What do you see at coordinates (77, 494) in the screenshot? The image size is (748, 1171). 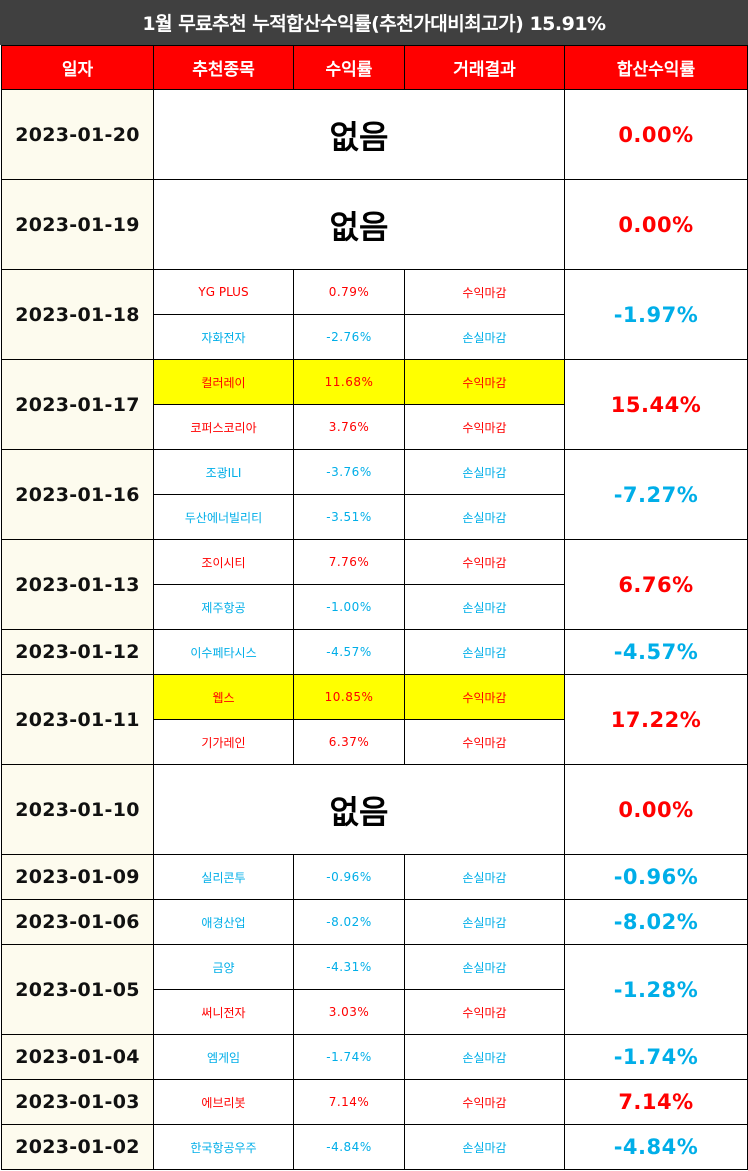 I see `date-cell: 2023-01-16` at bounding box center [77, 494].